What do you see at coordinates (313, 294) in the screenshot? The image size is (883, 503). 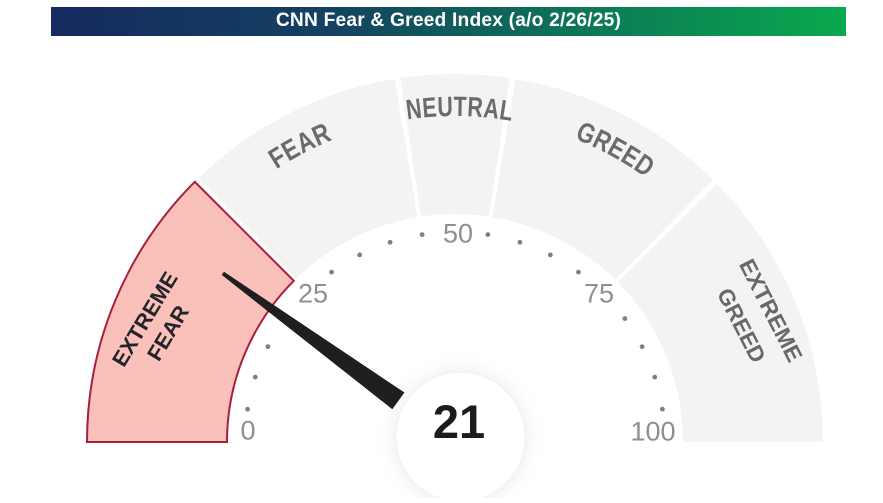 I see `svg-text: 25` at bounding box center [313, 294].